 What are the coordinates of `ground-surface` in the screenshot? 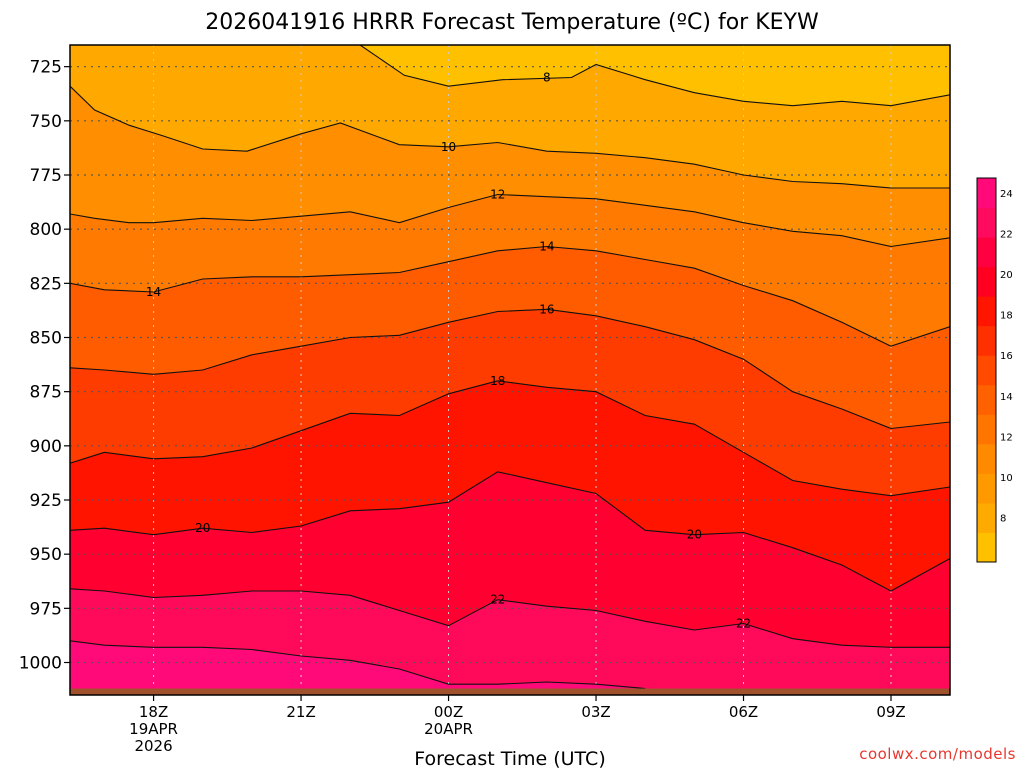 It's located at (510, 691).